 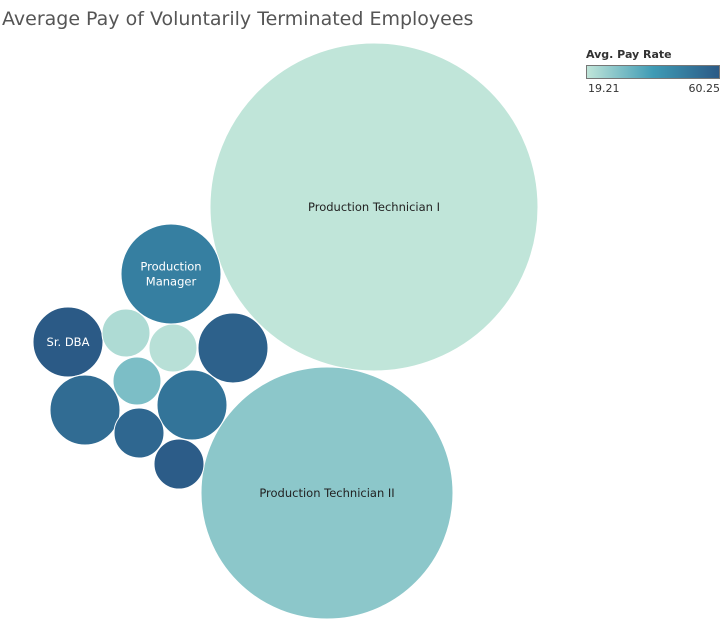 I want to click on color-legend: Avg. Pay Rate 19.21 60.25, so click(x=653, y=72).